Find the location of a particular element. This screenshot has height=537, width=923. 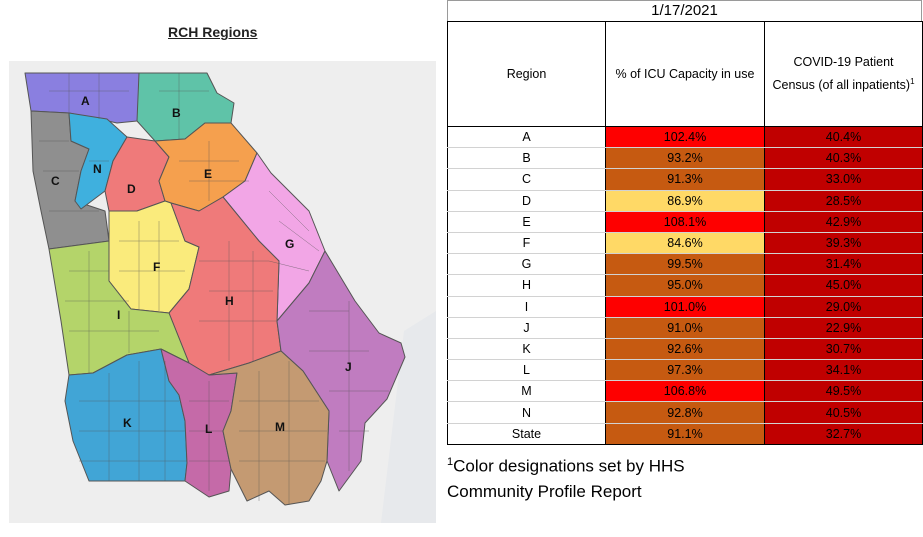

patient-census-cell: 28.5% is located at coordinates (843, 201).